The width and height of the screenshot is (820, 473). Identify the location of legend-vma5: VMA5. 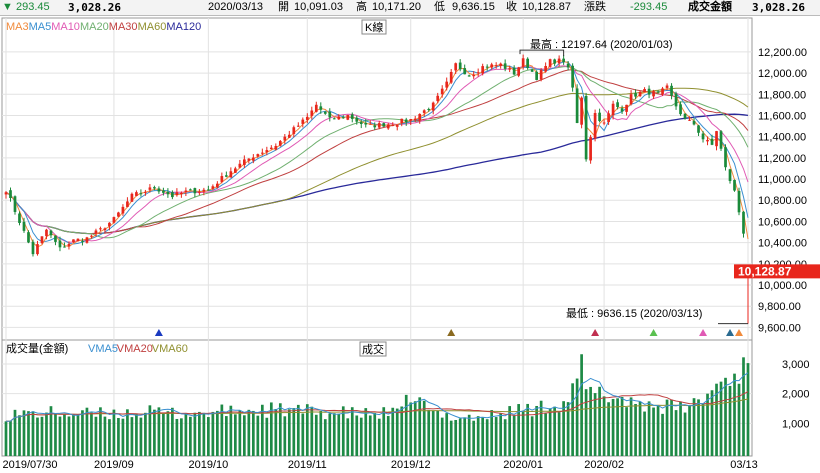
(103, 349).